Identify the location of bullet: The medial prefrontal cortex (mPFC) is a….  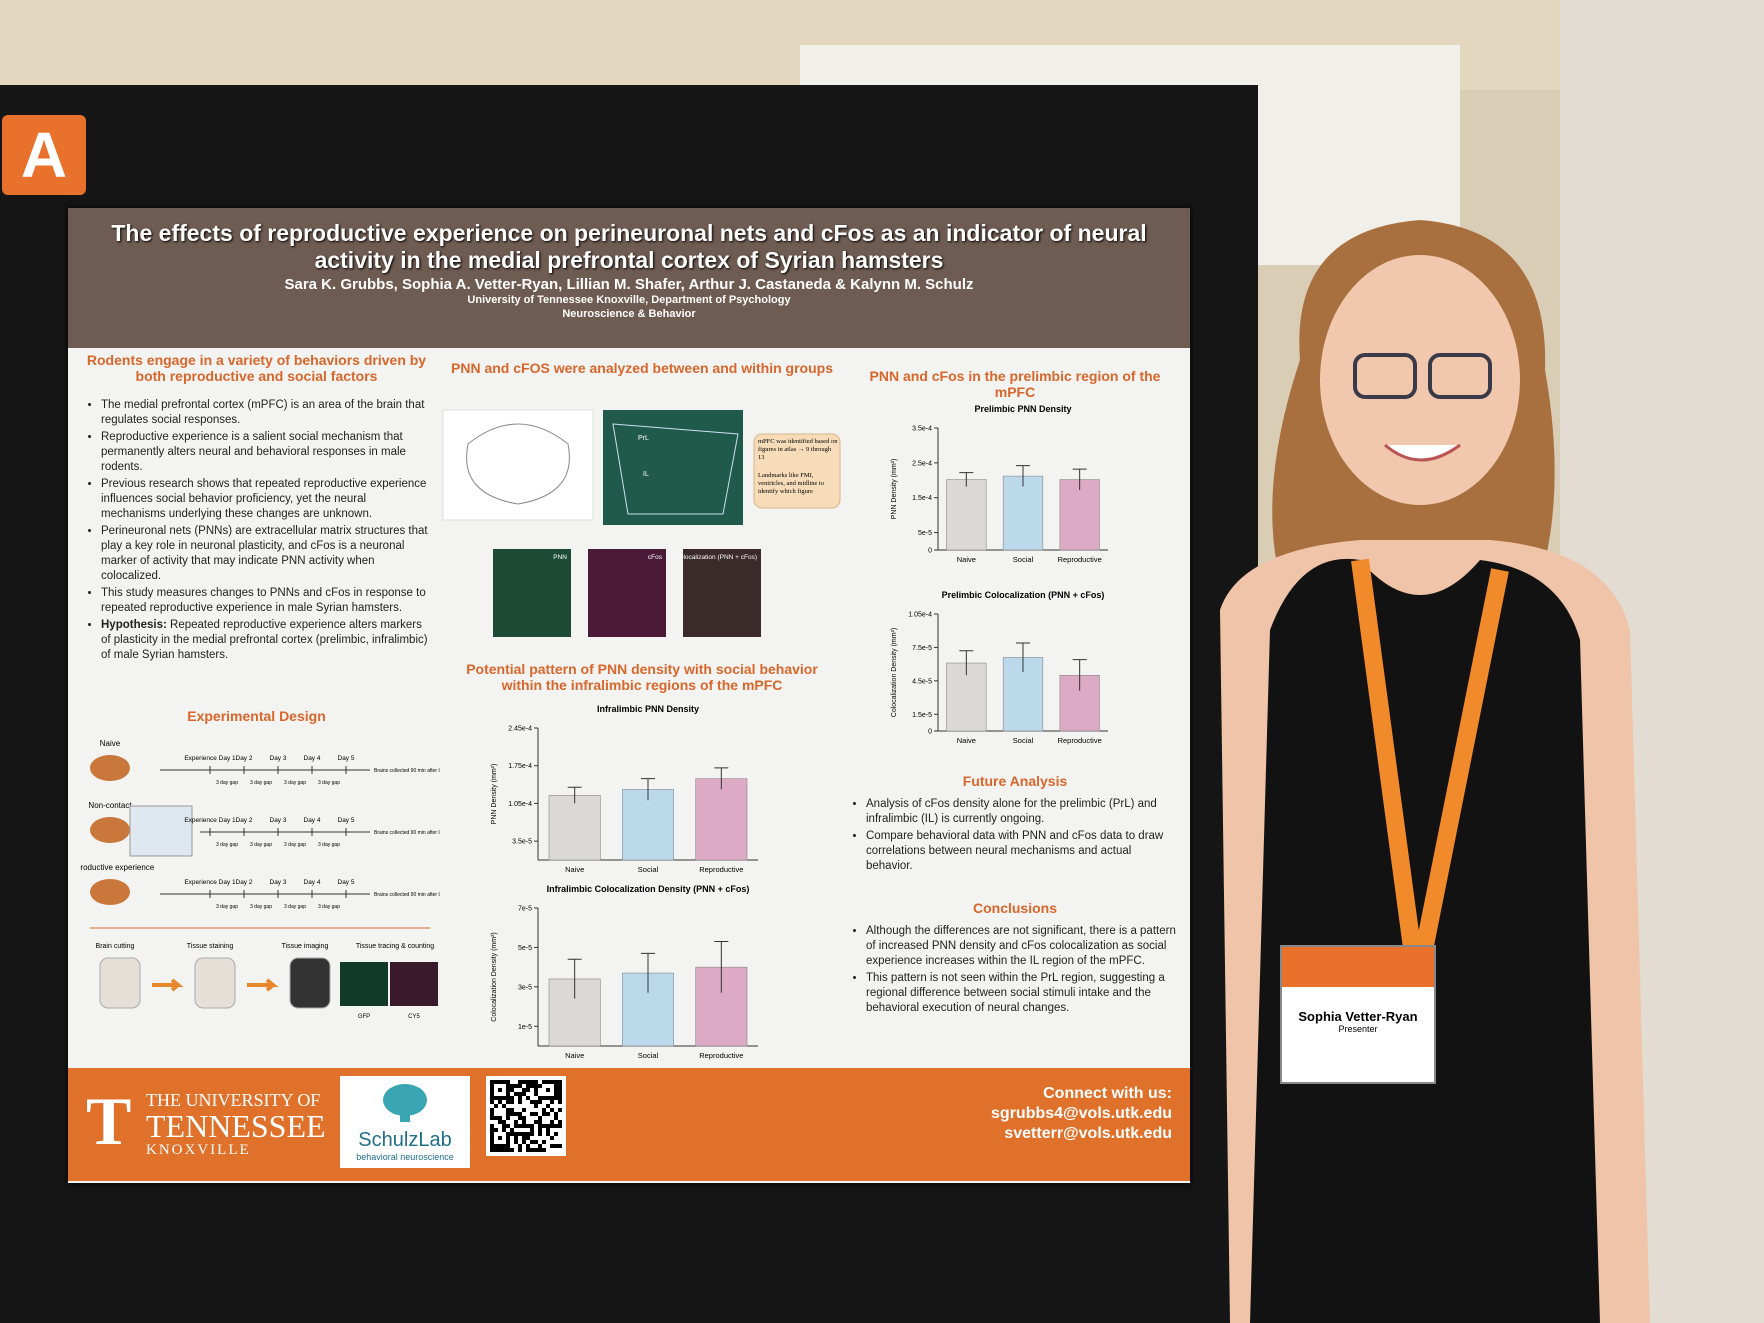
(264, 413).